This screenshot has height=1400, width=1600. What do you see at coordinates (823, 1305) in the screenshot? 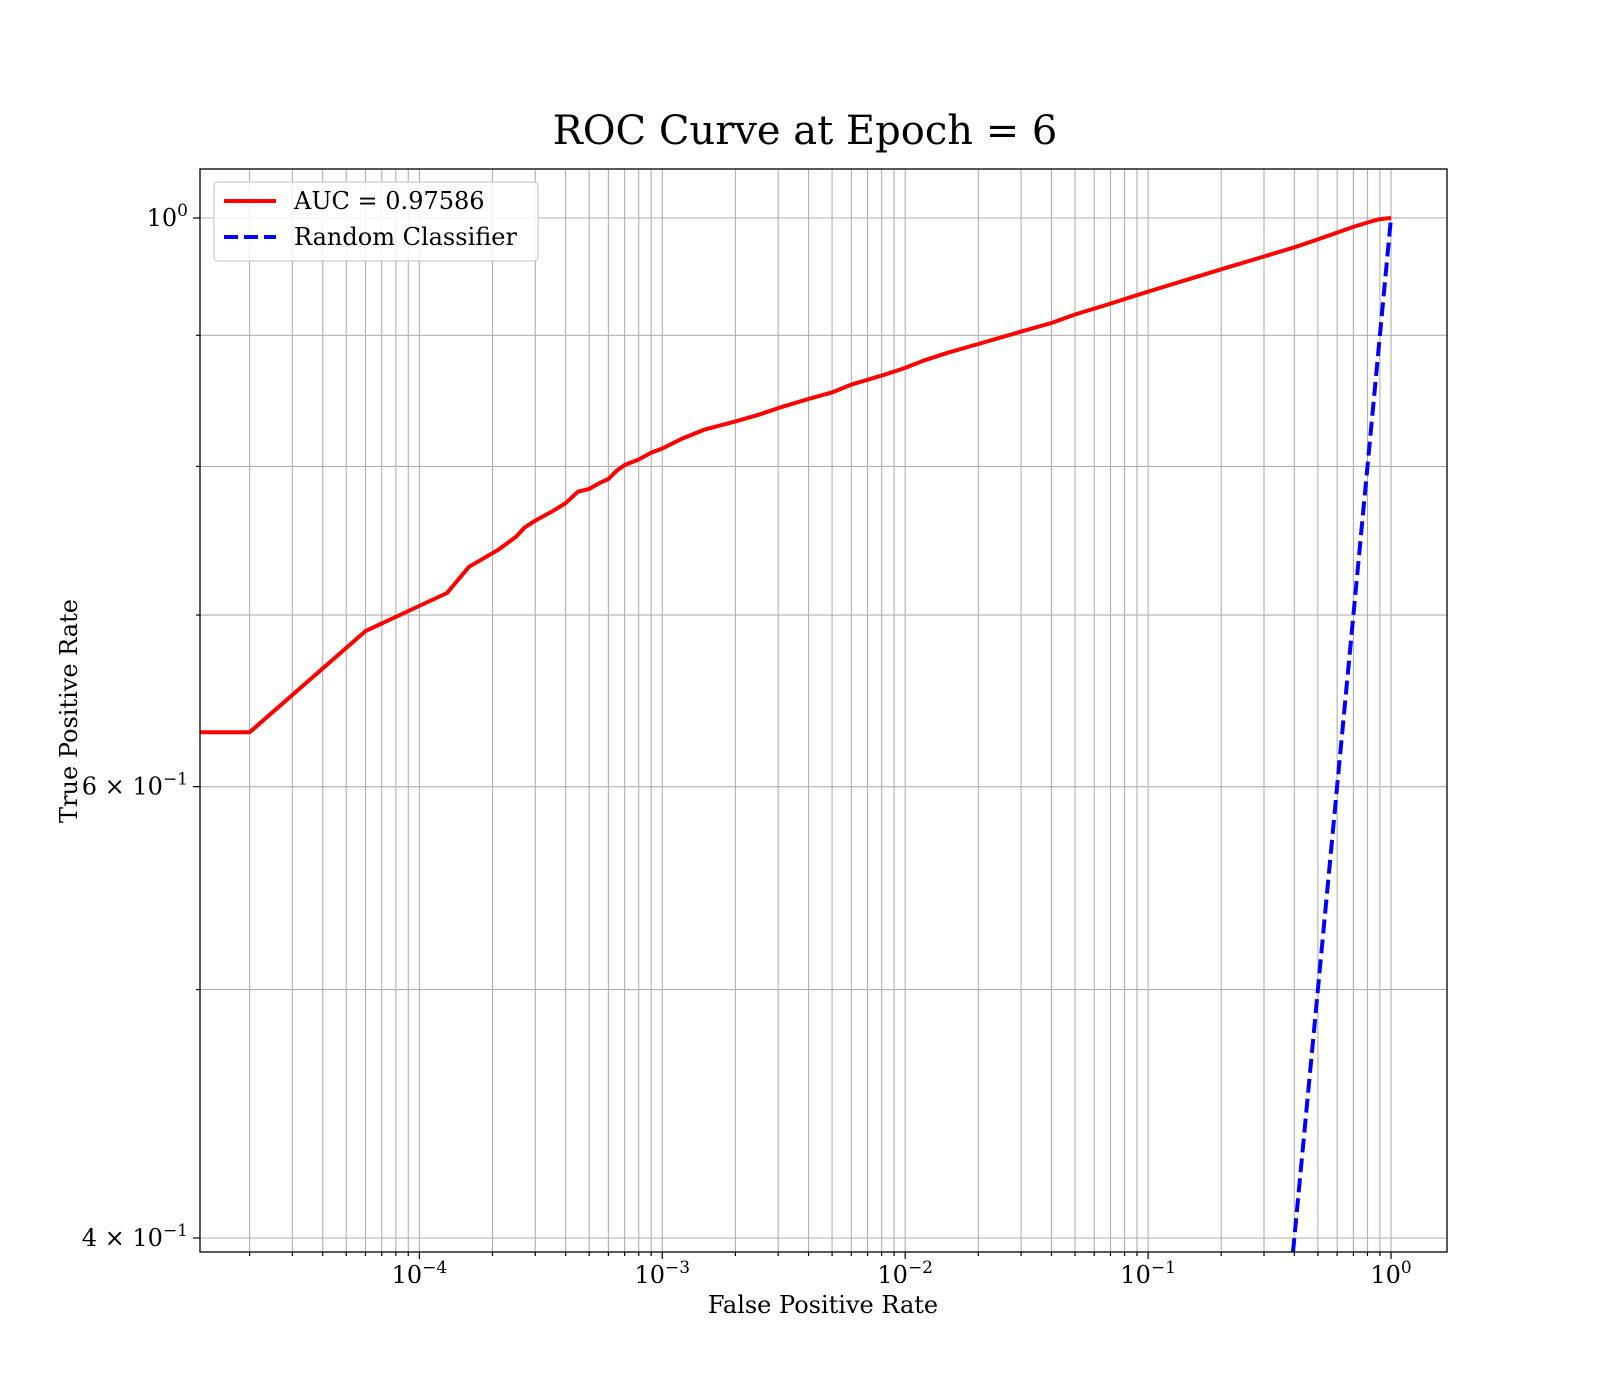
I see `x-axis-label: False Positive Rate` at bounding box center [823, 1305].